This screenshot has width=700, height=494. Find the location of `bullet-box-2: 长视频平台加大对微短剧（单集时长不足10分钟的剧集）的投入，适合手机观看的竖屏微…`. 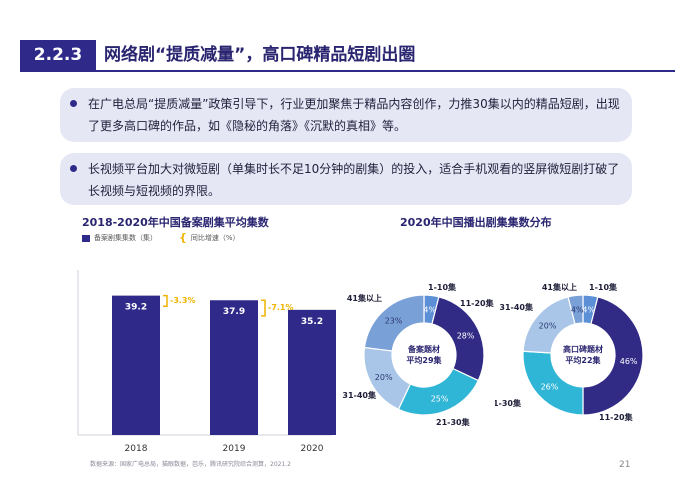

bullet-box-2: 长视频平台加大对微短剧（单集时长不足10分钟的剧集）的投入，适合手机观看的竖屏微… is located at coordinates (346, 179).